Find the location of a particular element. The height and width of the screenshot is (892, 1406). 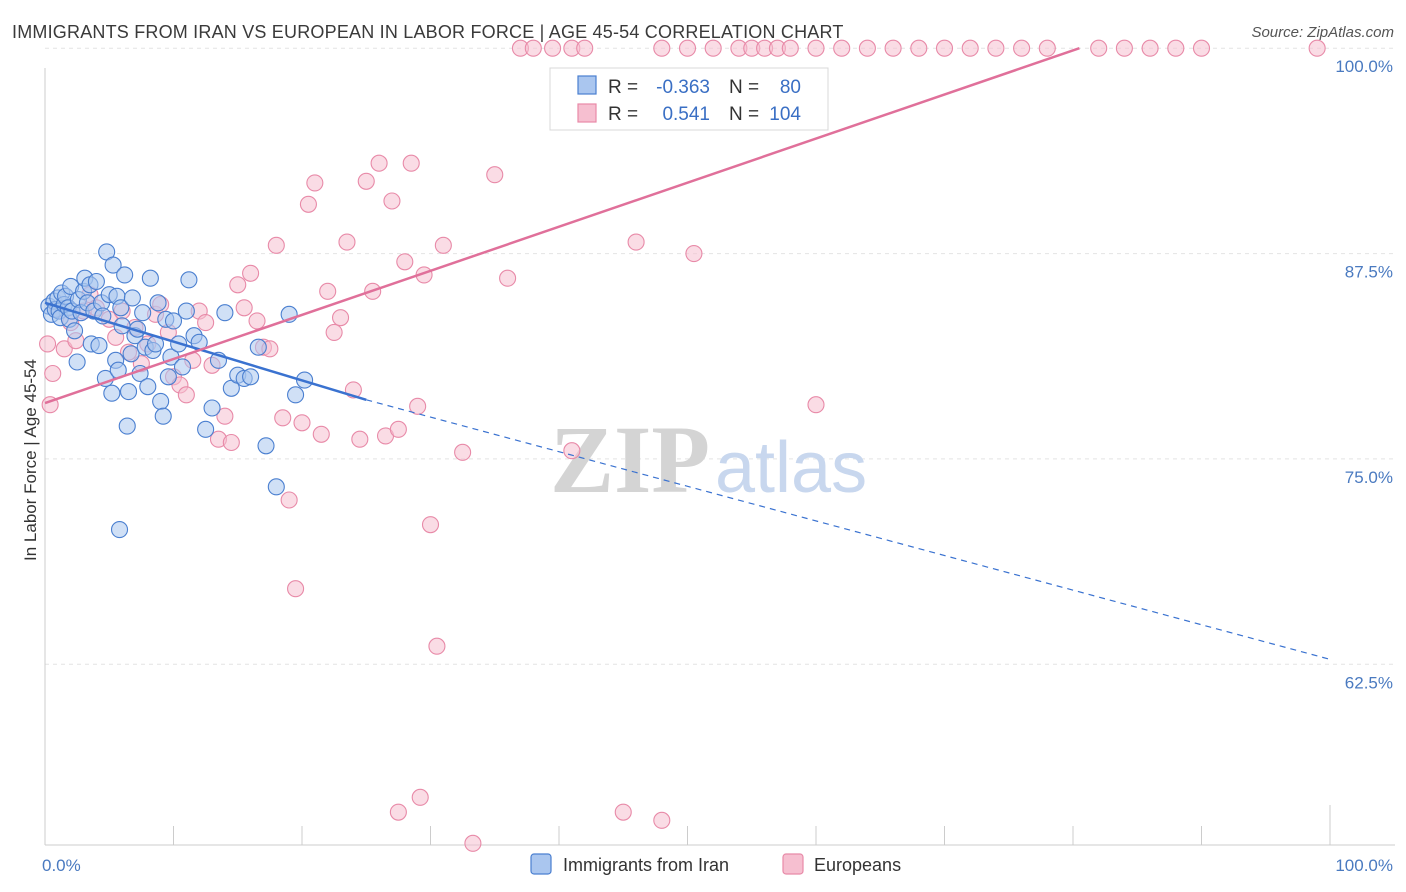

watermark-atlas: atlas is located at coordinates (791, 468).